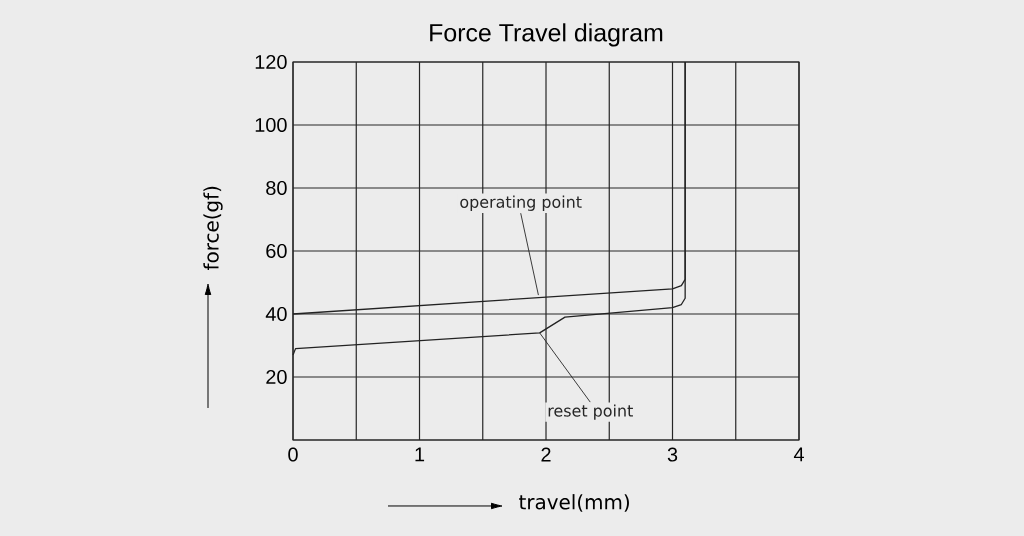  Describe the element at coordinates (271, 62) in the screenshot. I see `y-tick-label: 120` at that location.